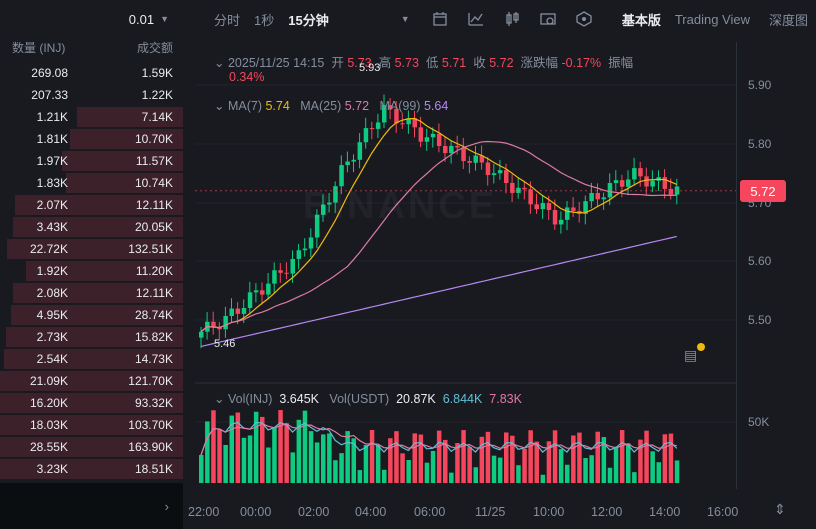 The image size is (816, 529). What do you see at coordinates (256, 512) in the screenshot?
I see `time-label: 00:00` at bounding box center [256, 512].